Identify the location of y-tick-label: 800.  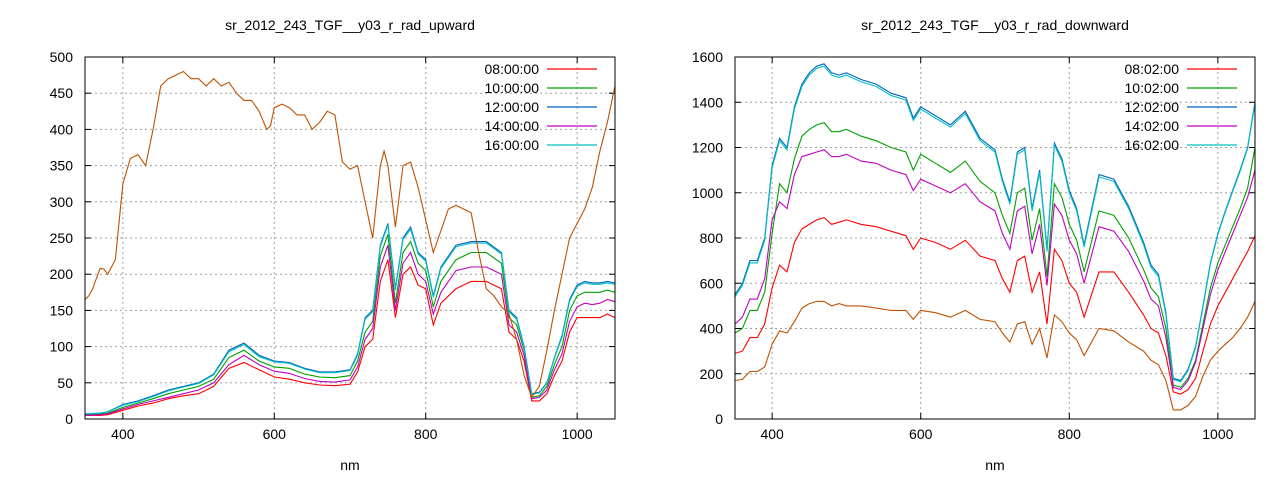
(712, 238).